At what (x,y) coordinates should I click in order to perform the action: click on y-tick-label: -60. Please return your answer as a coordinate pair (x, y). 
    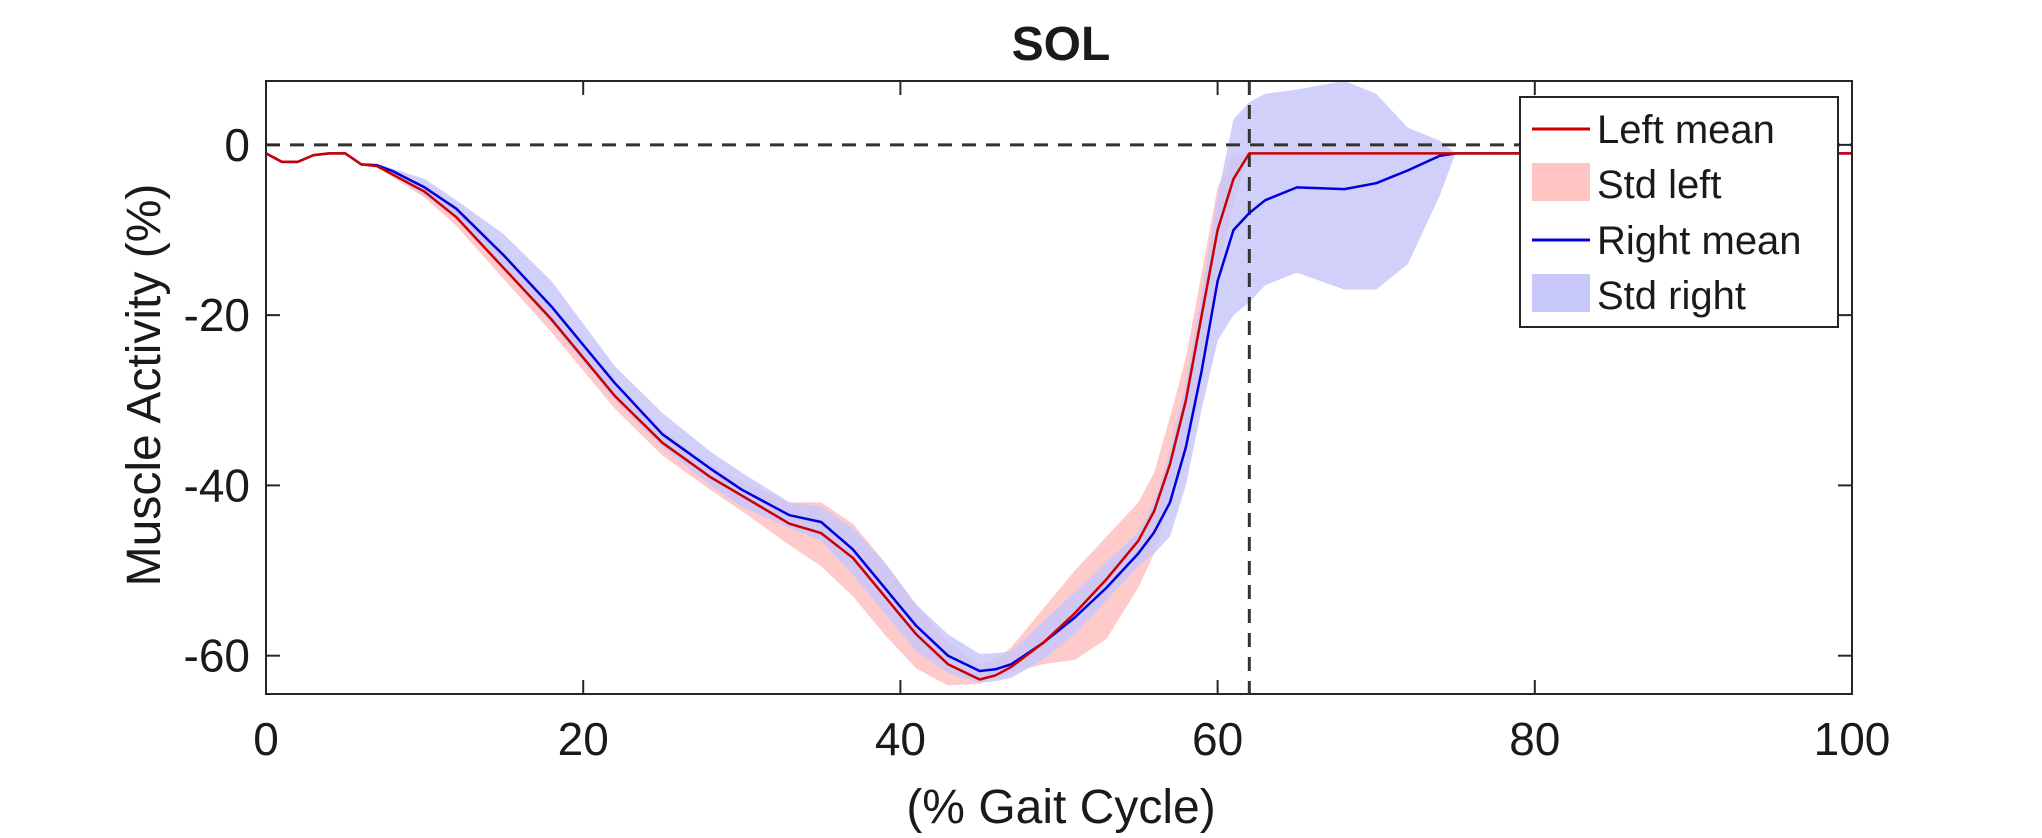
    Looking at the image, I should click on (217, 656).